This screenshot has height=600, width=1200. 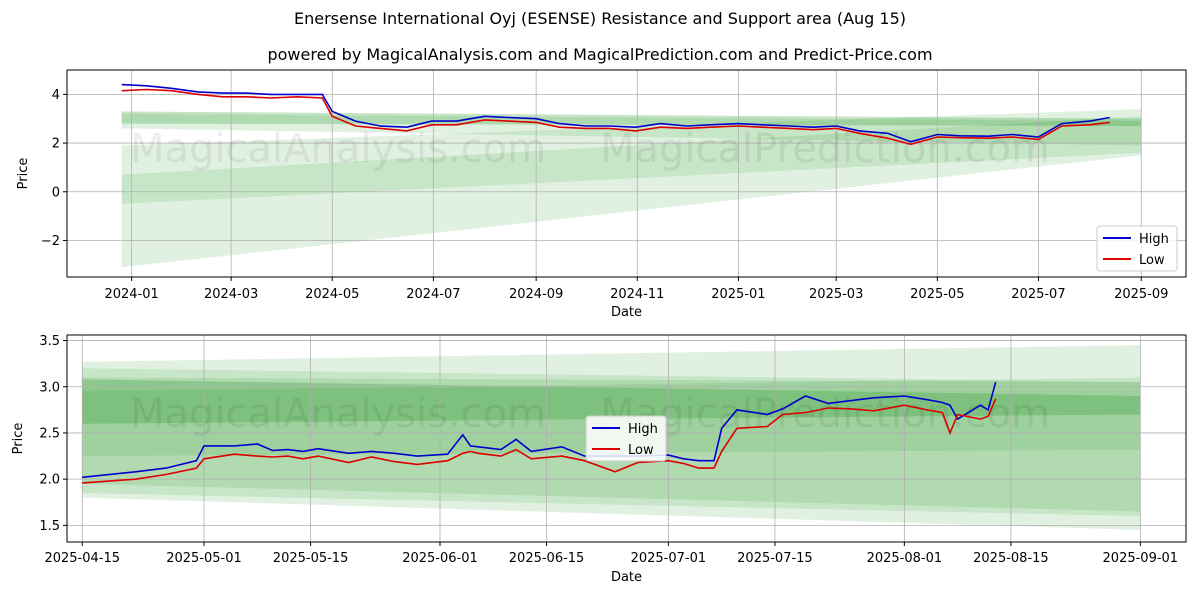 What do you see at coordinates (49, 341) in the screenshot?
I see `y-tick-label: 3.5` at bounding box center [49, 341].